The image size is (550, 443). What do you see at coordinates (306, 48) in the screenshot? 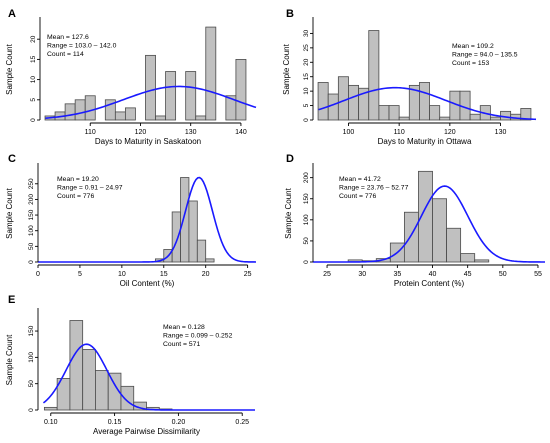
I see `y-tick-label: 25` at bounding box center [306, 48].